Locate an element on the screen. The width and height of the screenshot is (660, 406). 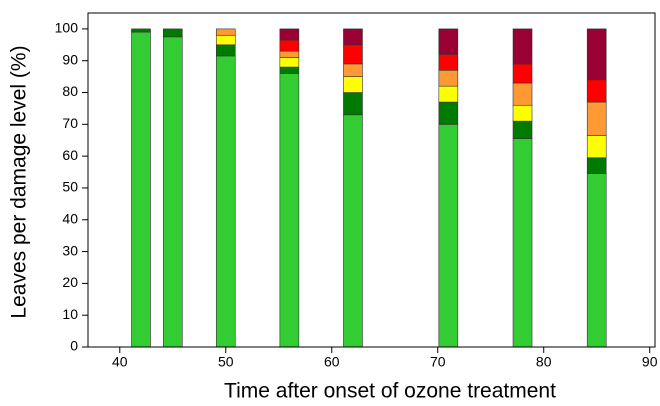
y-tick-label: 60 is located at coordinates (70, 155).